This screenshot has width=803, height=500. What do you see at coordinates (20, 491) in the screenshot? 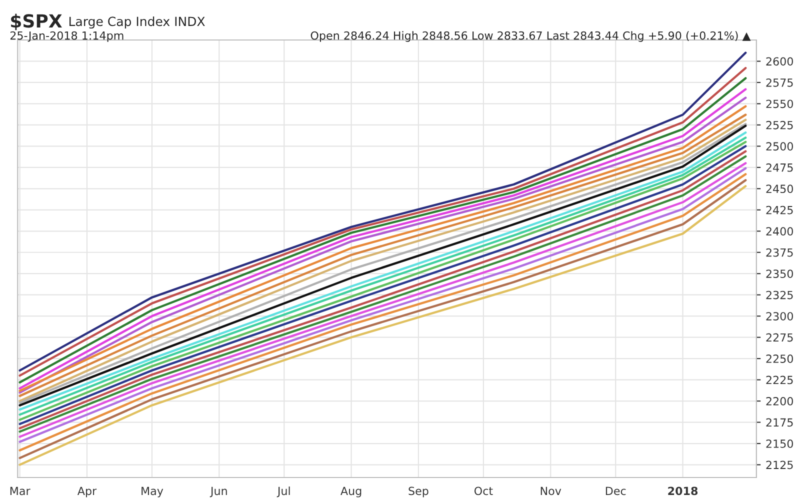
I see `x-tick-label: Mar` at bounding box center [20, 491].